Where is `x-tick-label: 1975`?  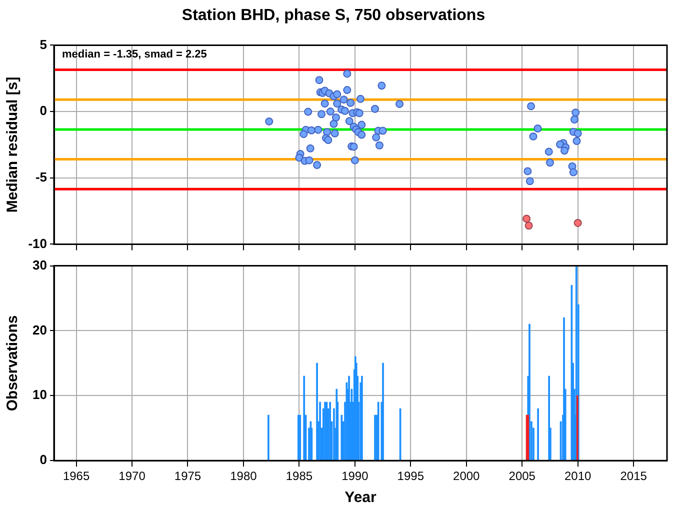 x-tick-label: 1975 is located at coordinates (188, 476).